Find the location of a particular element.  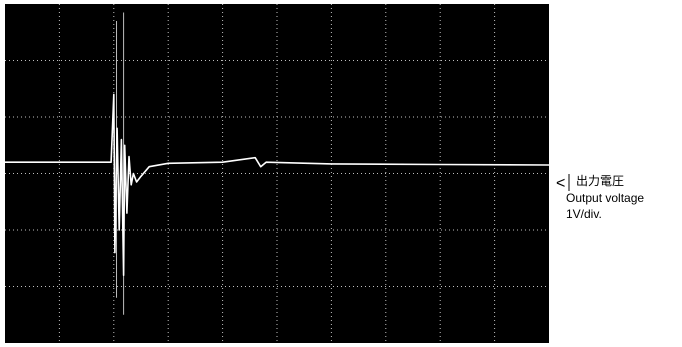

channel-marker: < is located at coordinates (560, 183).